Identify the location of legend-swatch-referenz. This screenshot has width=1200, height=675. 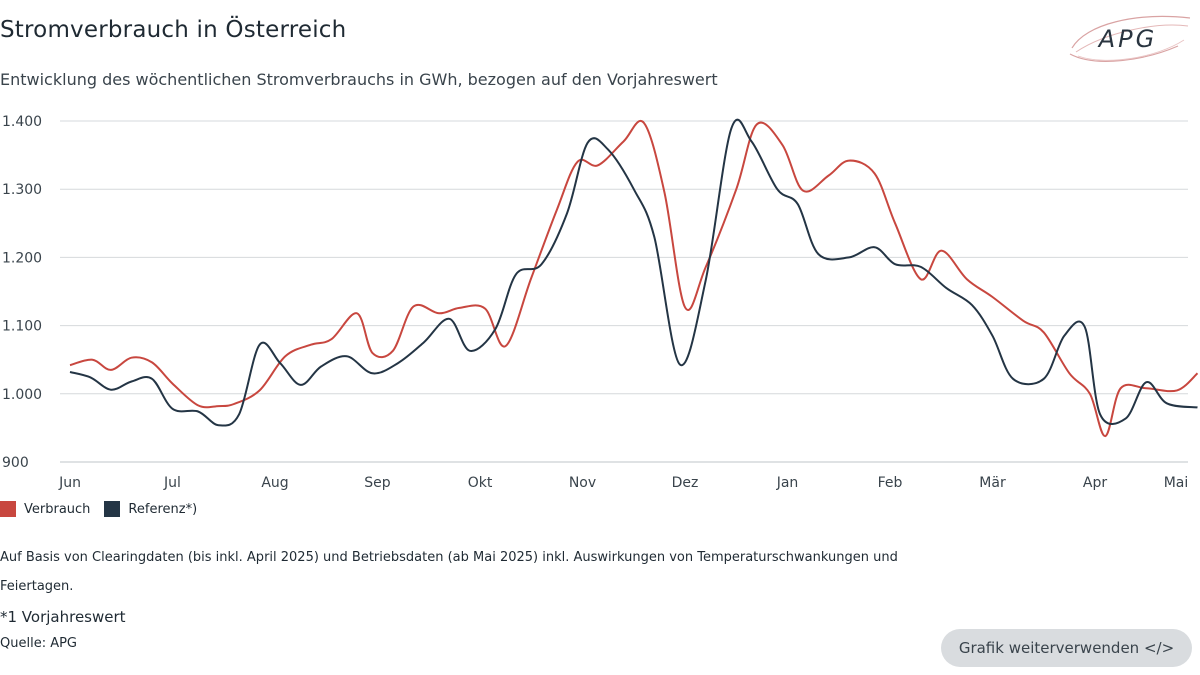
(112, 509).